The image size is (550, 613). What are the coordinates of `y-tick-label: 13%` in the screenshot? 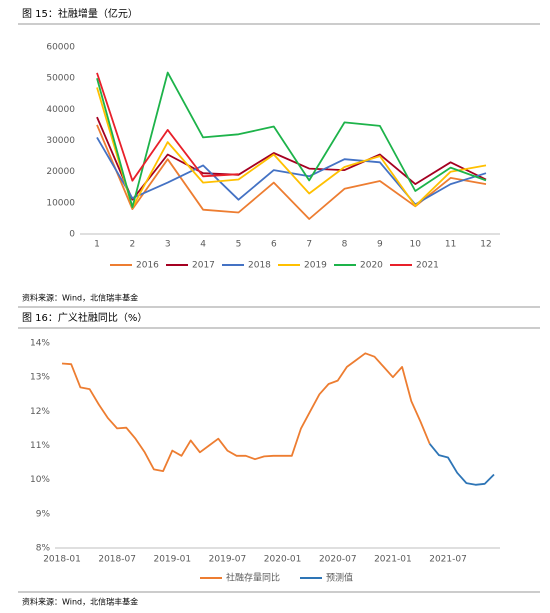 It's located at (40, 378).